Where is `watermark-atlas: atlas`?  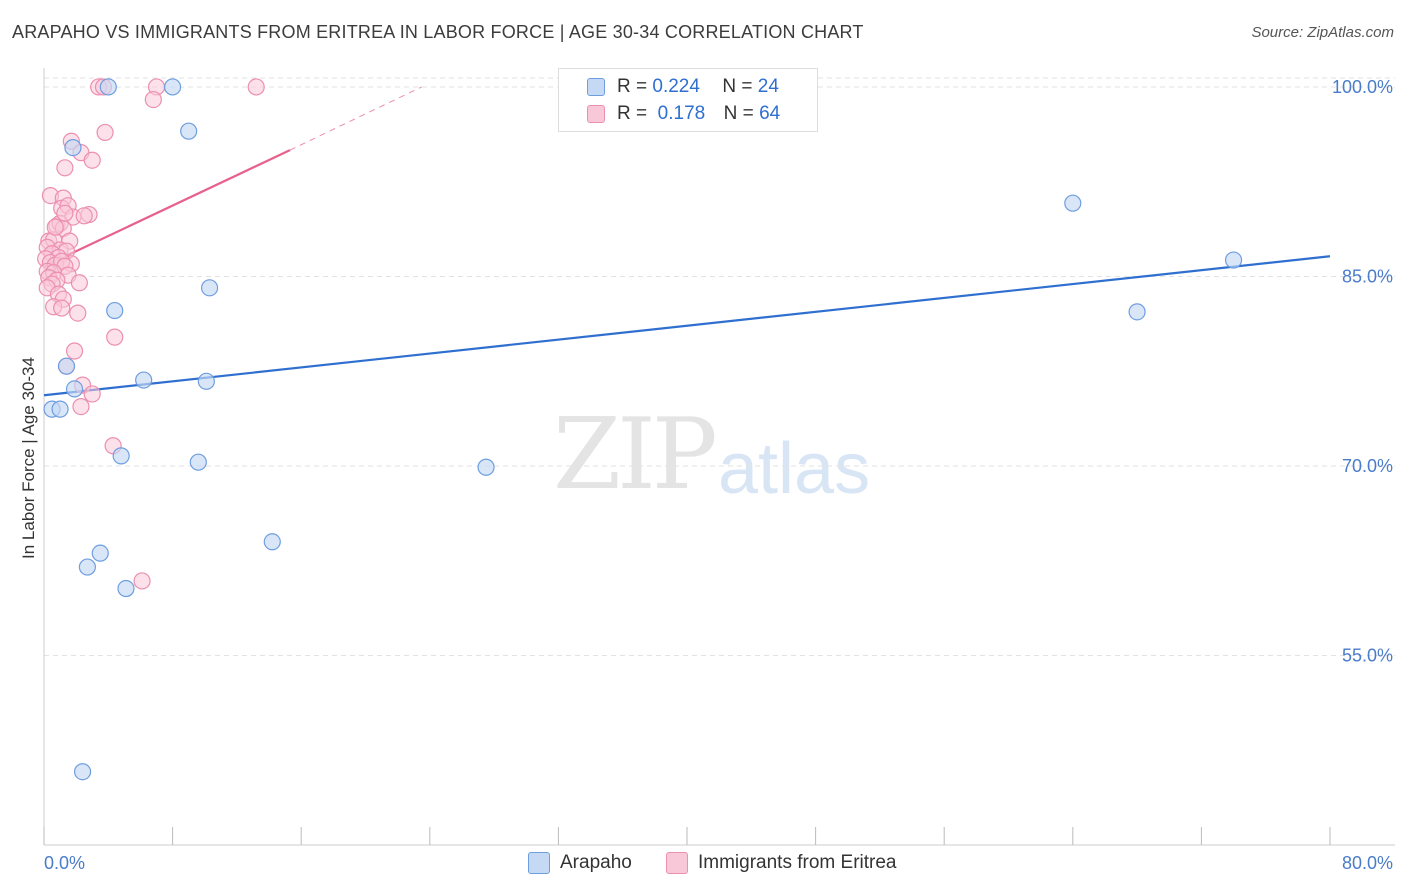
watermark-atlas: atlas is located at coordinates (794, 469).